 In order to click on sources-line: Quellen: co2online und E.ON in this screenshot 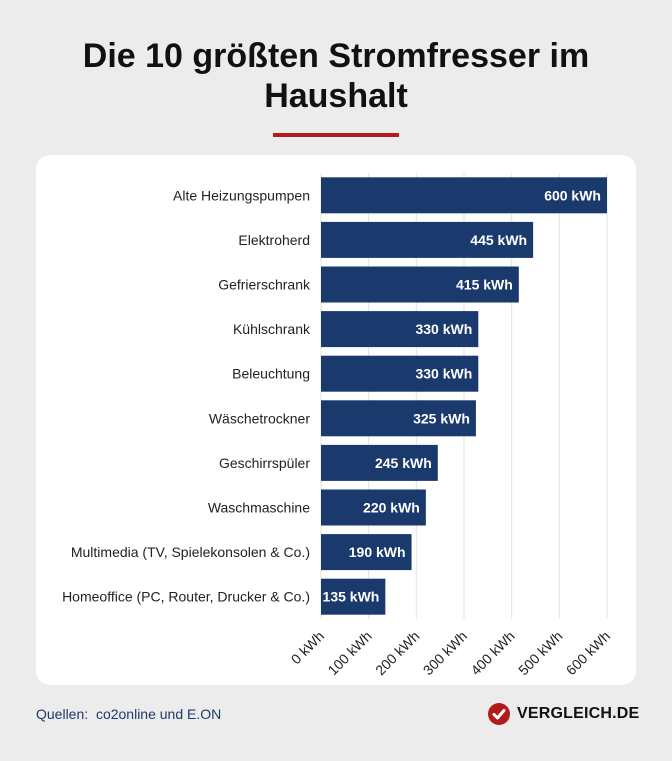, I will do `click(128, 714)`.